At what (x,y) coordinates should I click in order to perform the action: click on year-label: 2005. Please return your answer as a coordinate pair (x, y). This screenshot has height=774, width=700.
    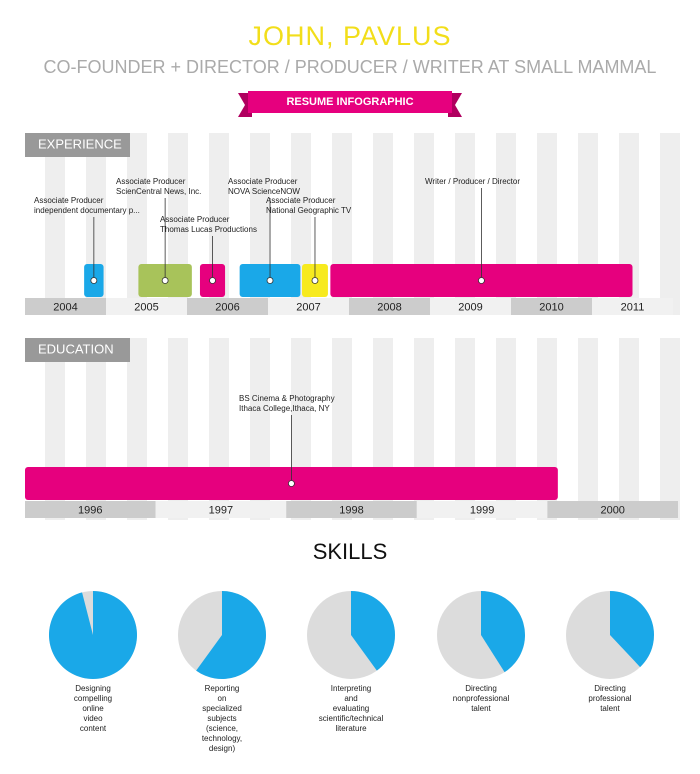
    Looking at the image, I should click on (146, 307).